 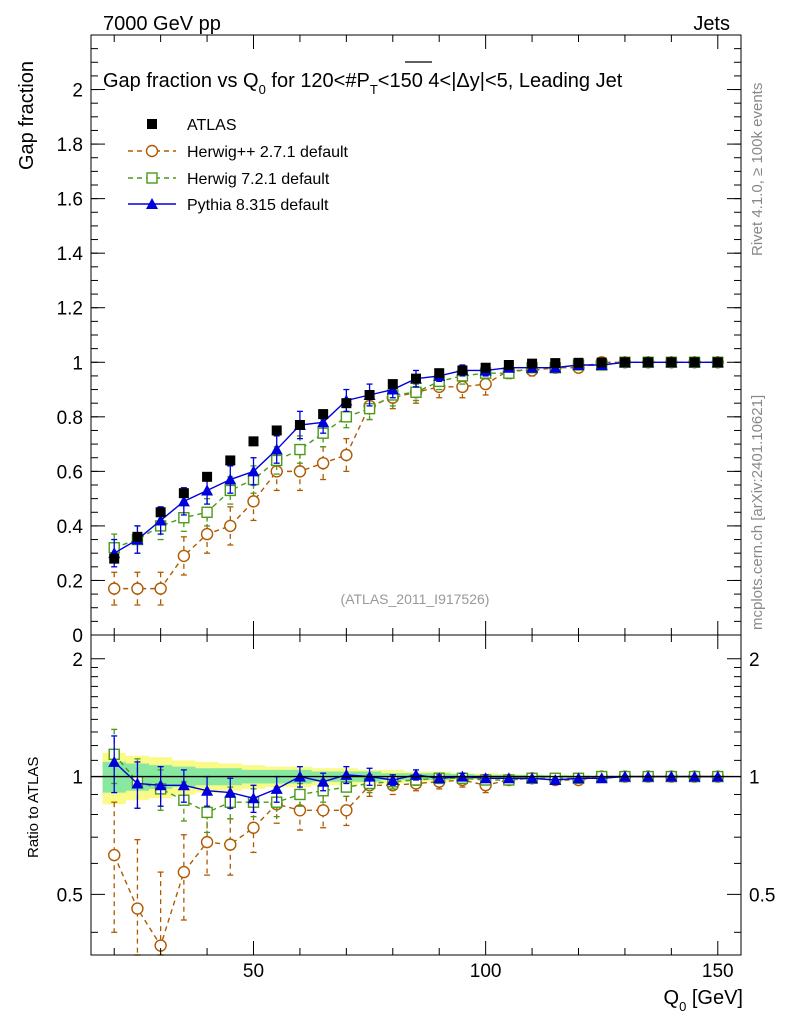 What do you see at coordinates (152, 151) in the screenshot?
I see `legend-marker-herwig-2-7-1-default` at bounding box center [152, 151].